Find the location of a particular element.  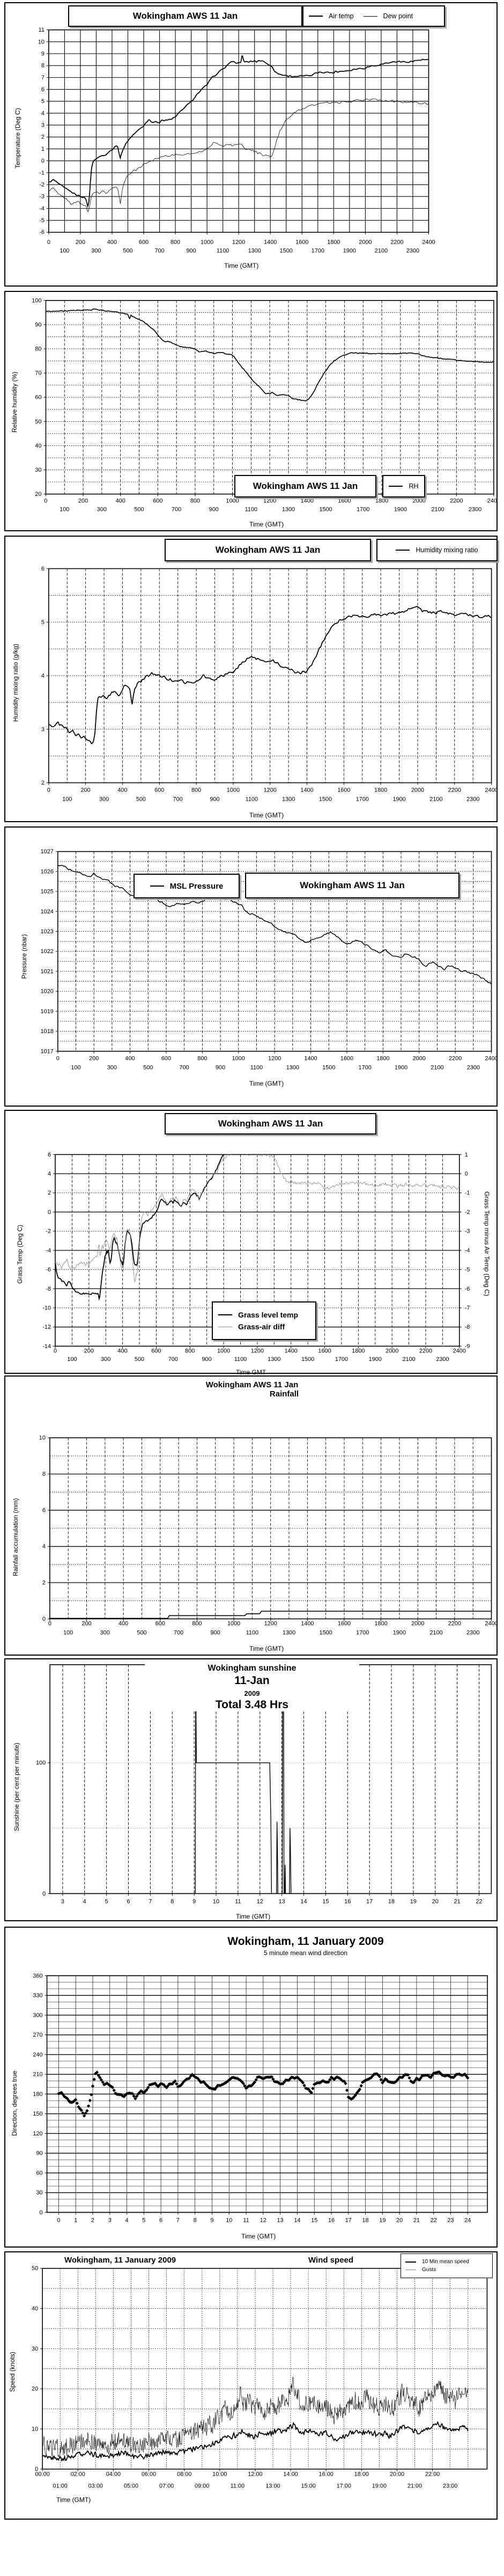

sunshine-total: Total 3.48 Hrs is located at coordinates (252, 1705).